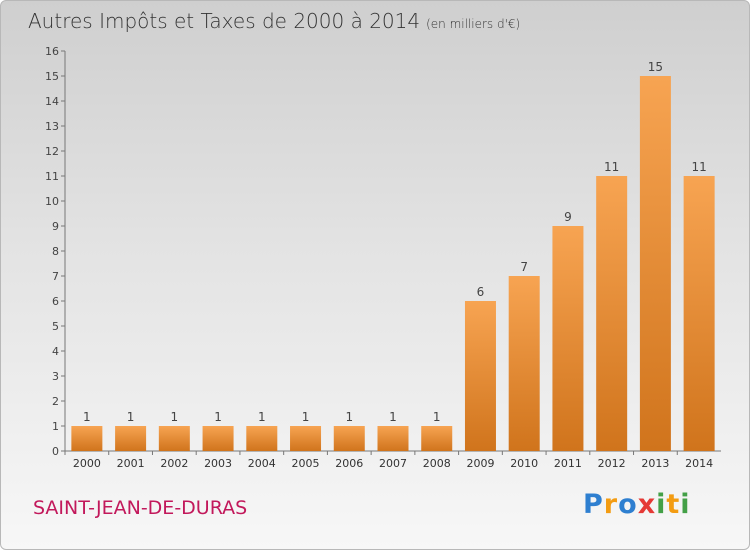 This screenshot has width=750, height=550. Describe the element at coordinates (55, 251) in the screenshot. I see `y-tick-label: 8` at that location.